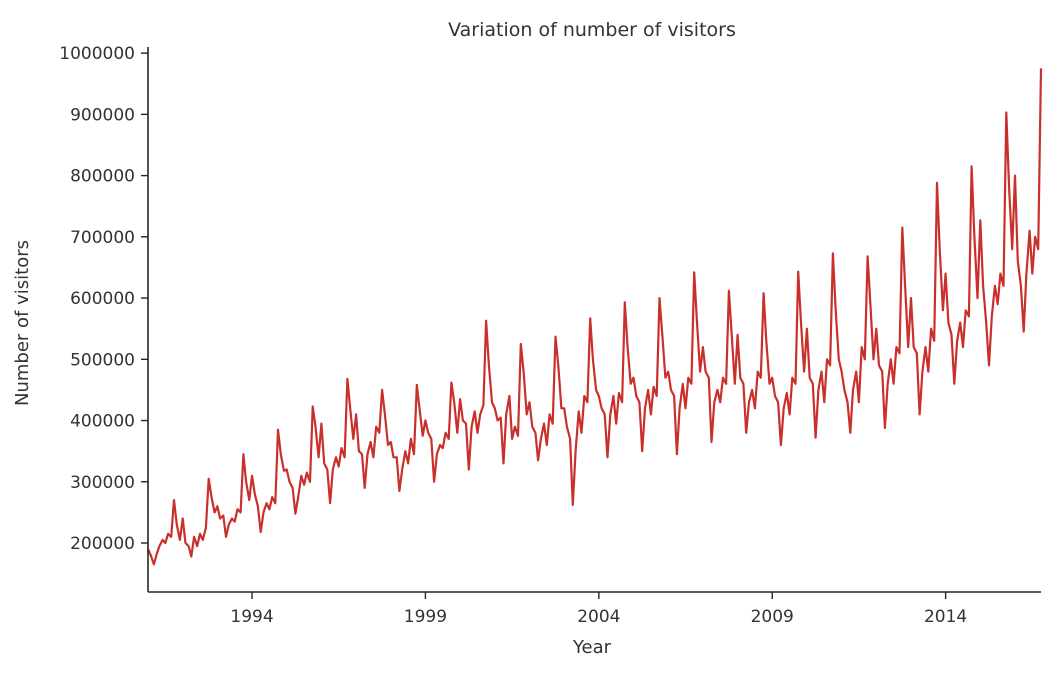 Image resolution: width=1064 pixels, height=674 pixels. What do you see at coordinates (772, 617) in the screenshot?
I see `x-tick-label: 2009` at bounding box center [772, 617].